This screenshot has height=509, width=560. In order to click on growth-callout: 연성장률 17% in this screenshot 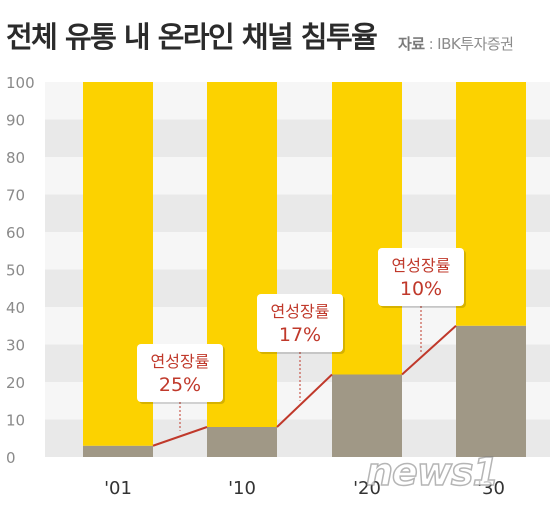, I will do `click(301, 347)`.